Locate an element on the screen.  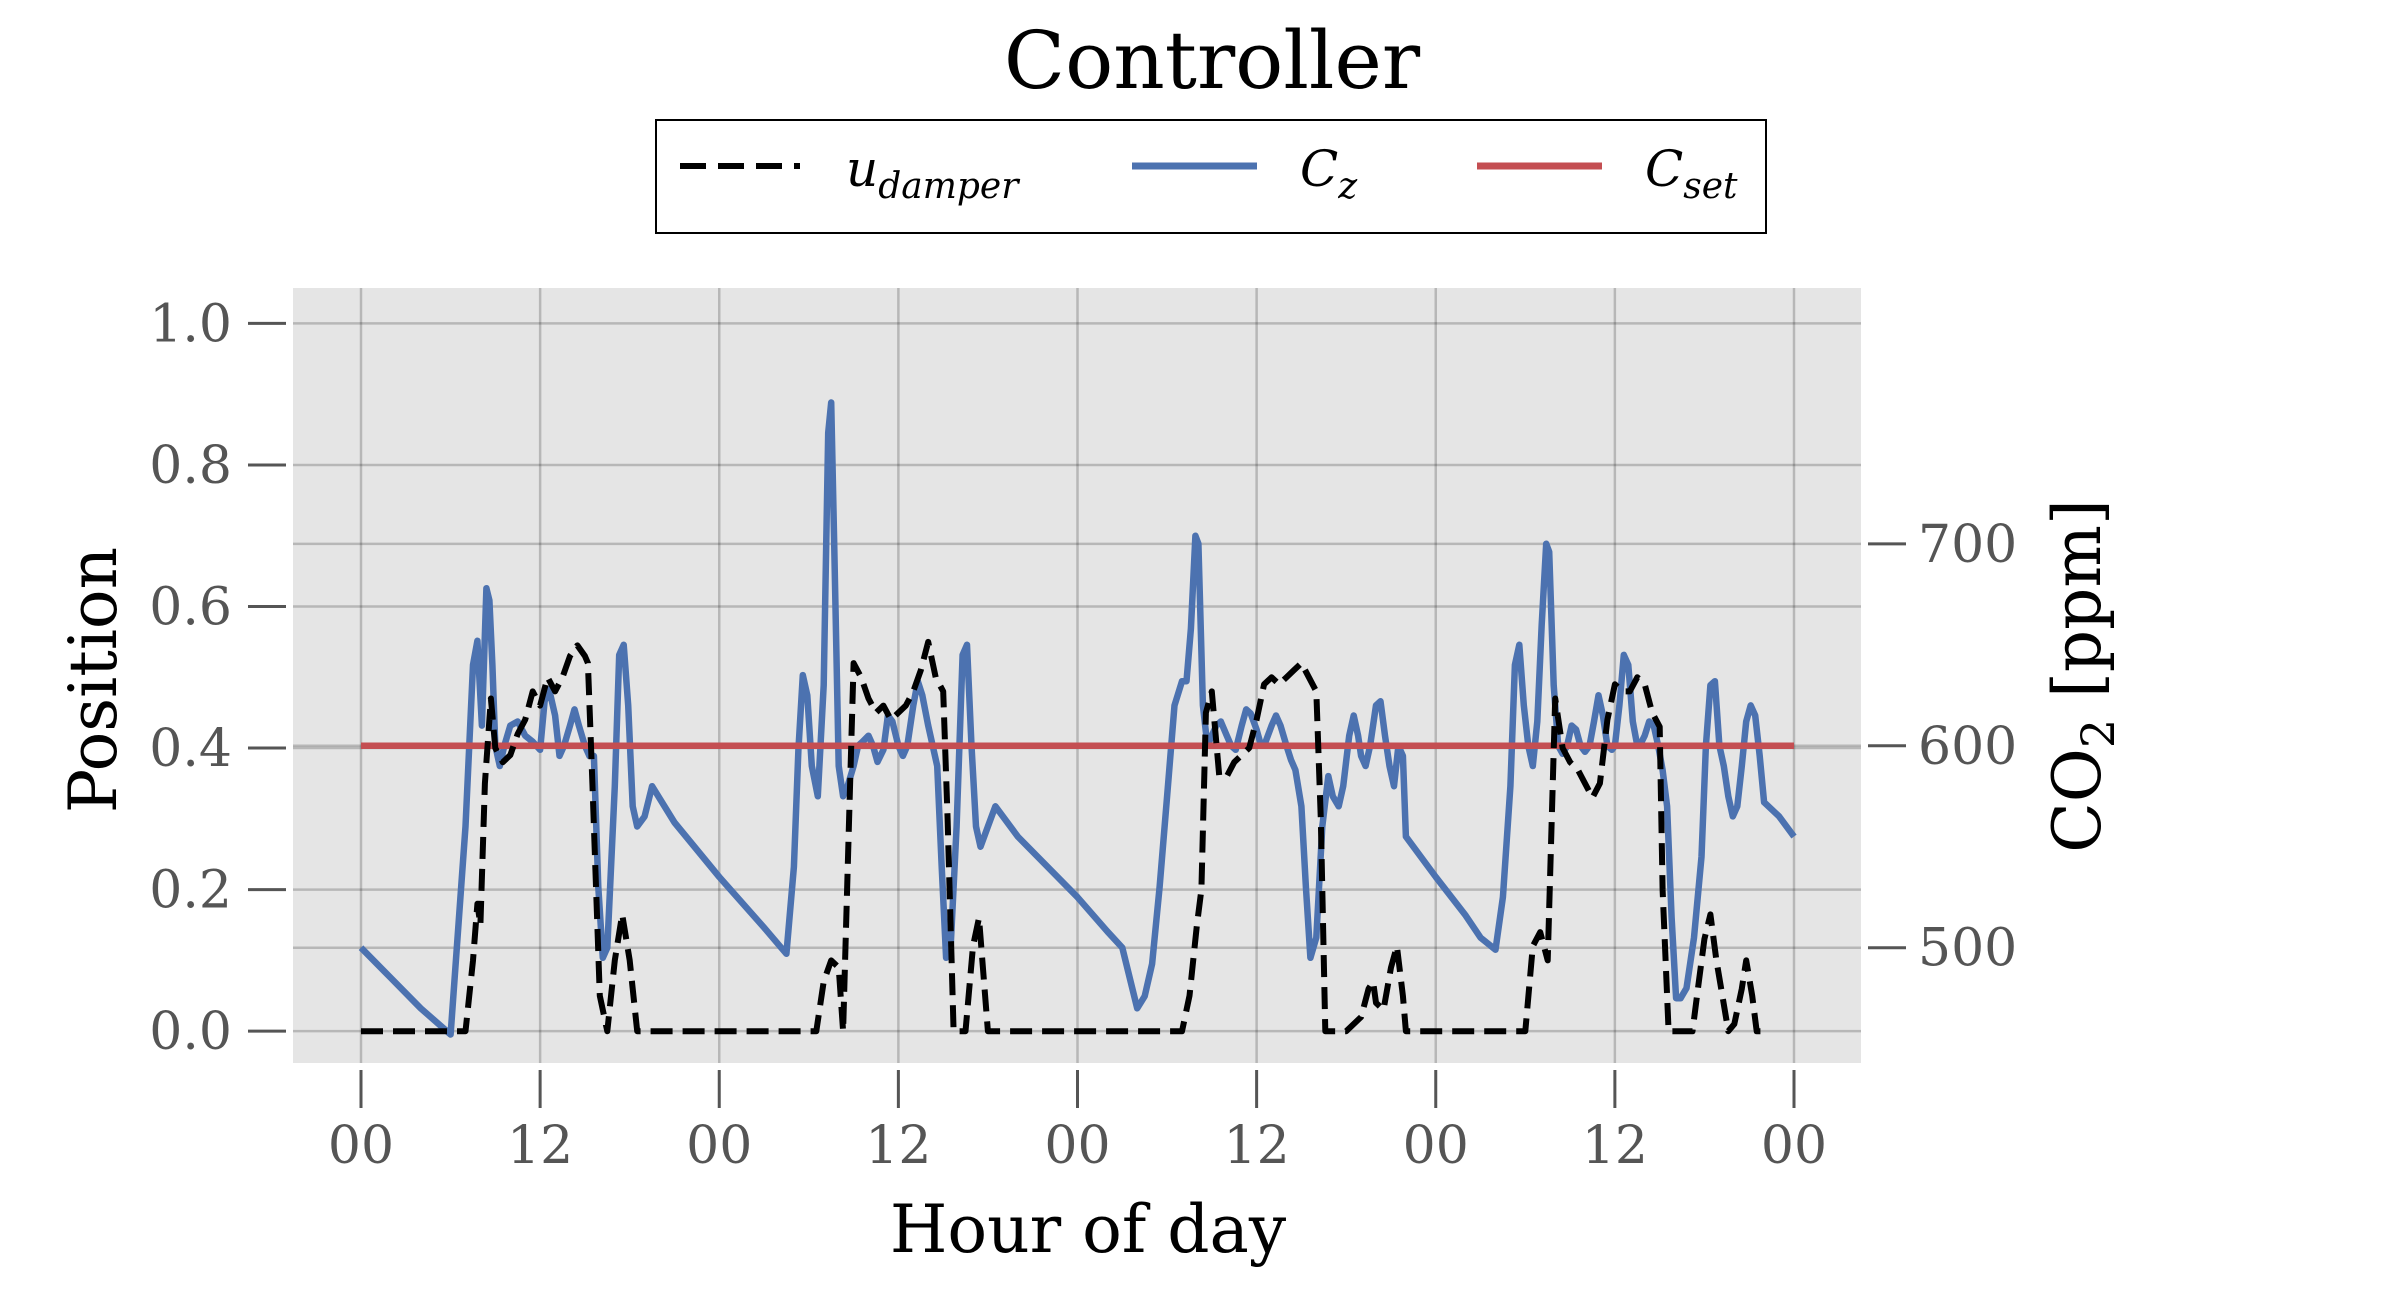
y-tick-label-left: 1.0 is located at coordinates (190, 324).